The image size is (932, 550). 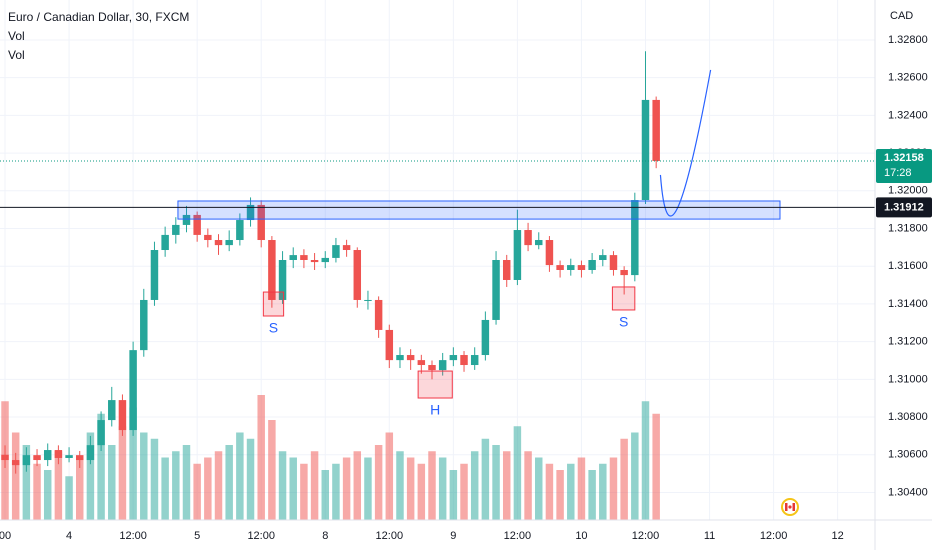 What do you see at coordinates (69, 536) in the screenshot?
I see `x-tick-label: 4` at bounding box center [69, 536].